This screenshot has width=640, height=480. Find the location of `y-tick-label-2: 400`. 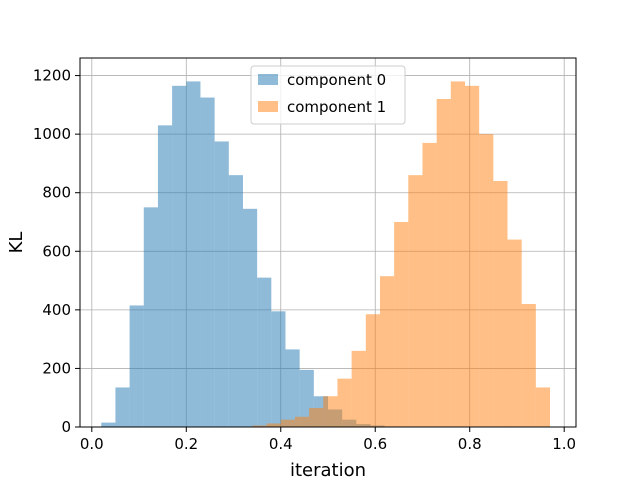

y-tick-label-2: 400 is located at coordinates (56, 310).